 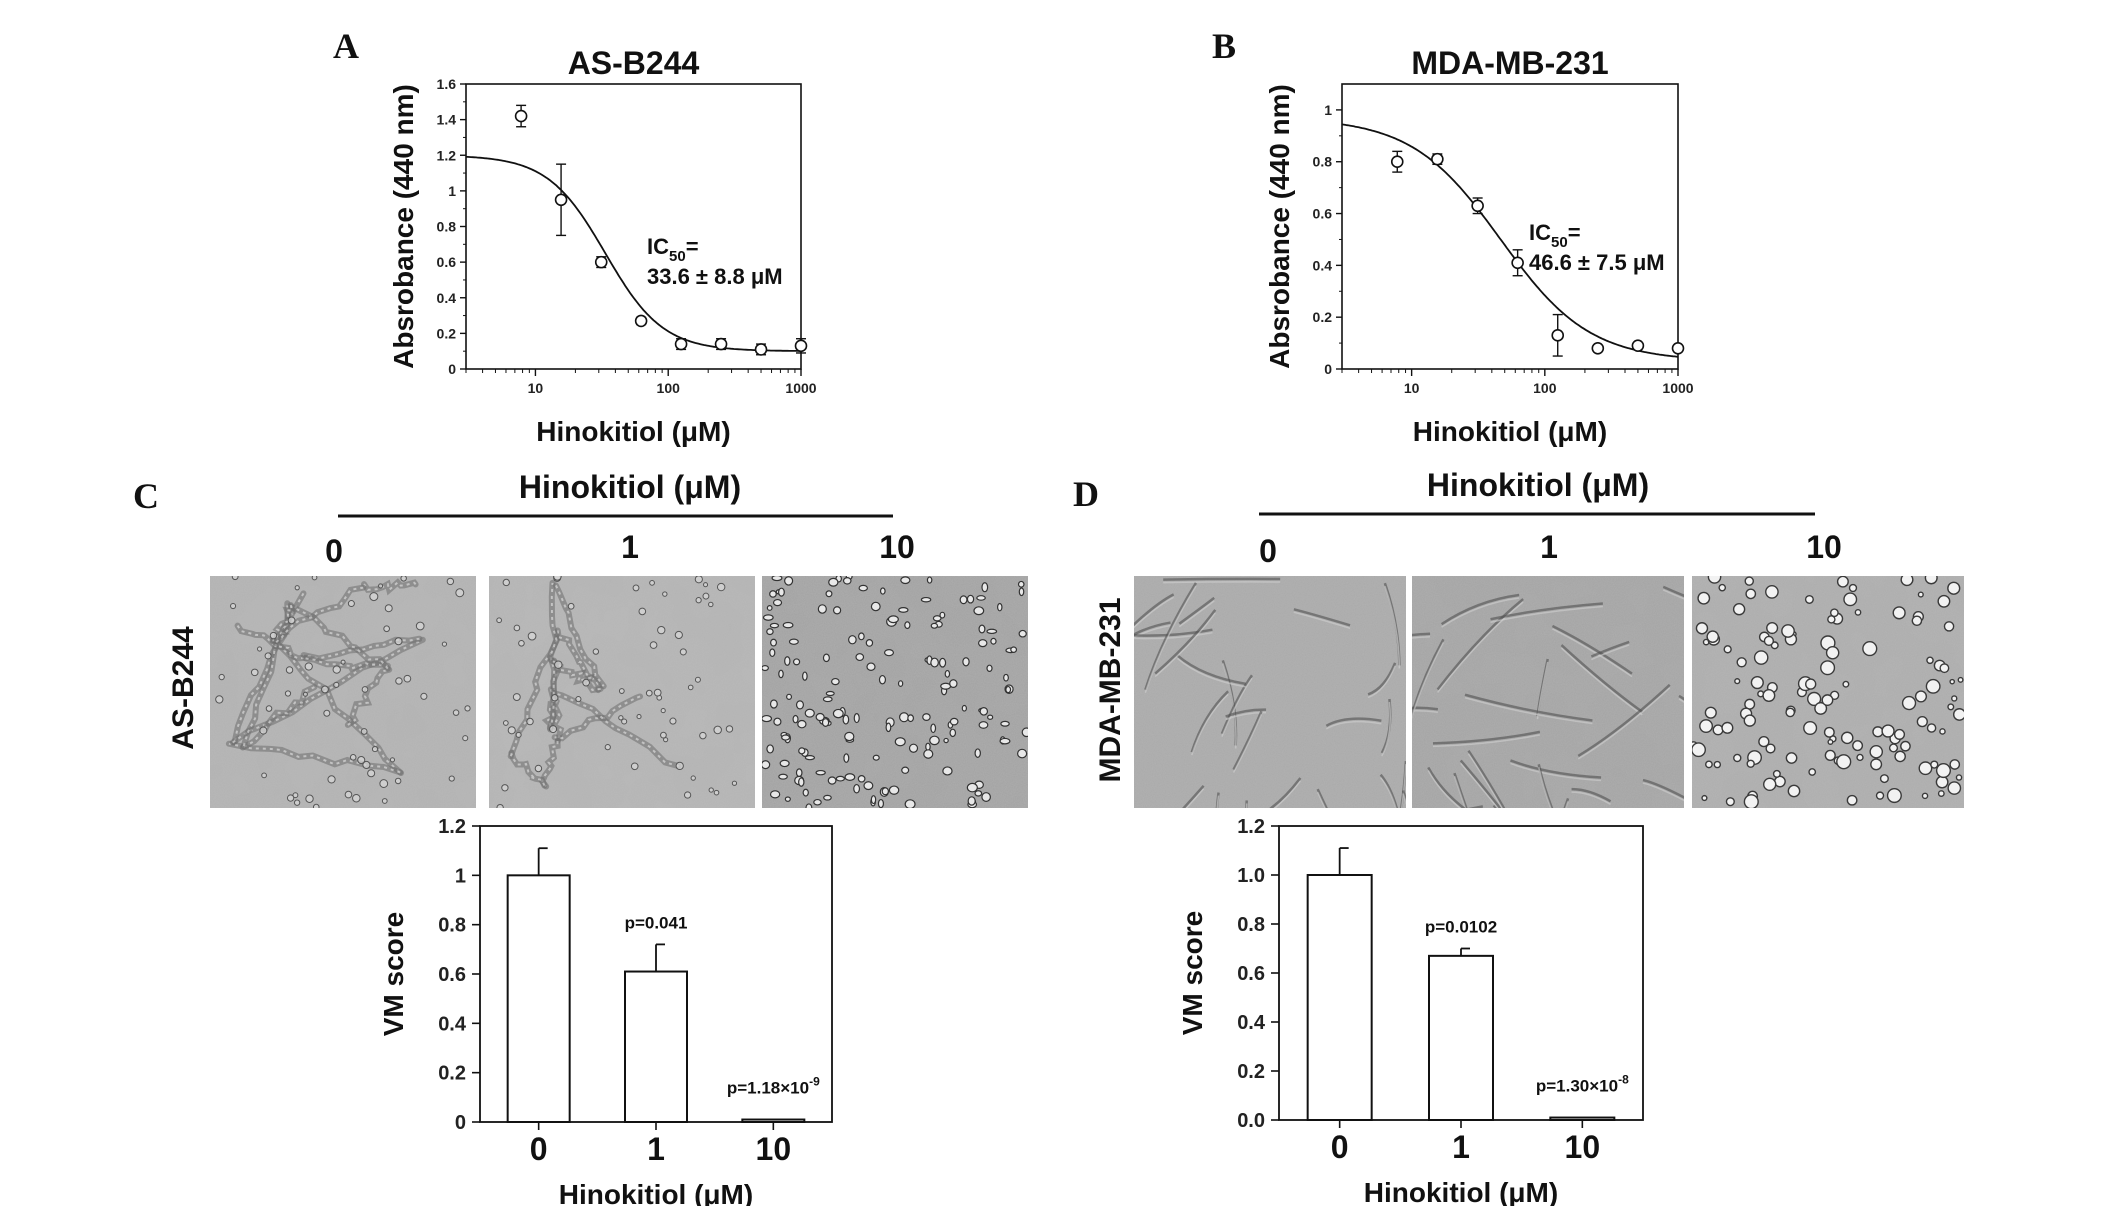 What do you see at coordinates (403, 226) in the screenshot?
I see `y-axis-label: Absrobance (440 nm)` at bounding box center [403, 226].